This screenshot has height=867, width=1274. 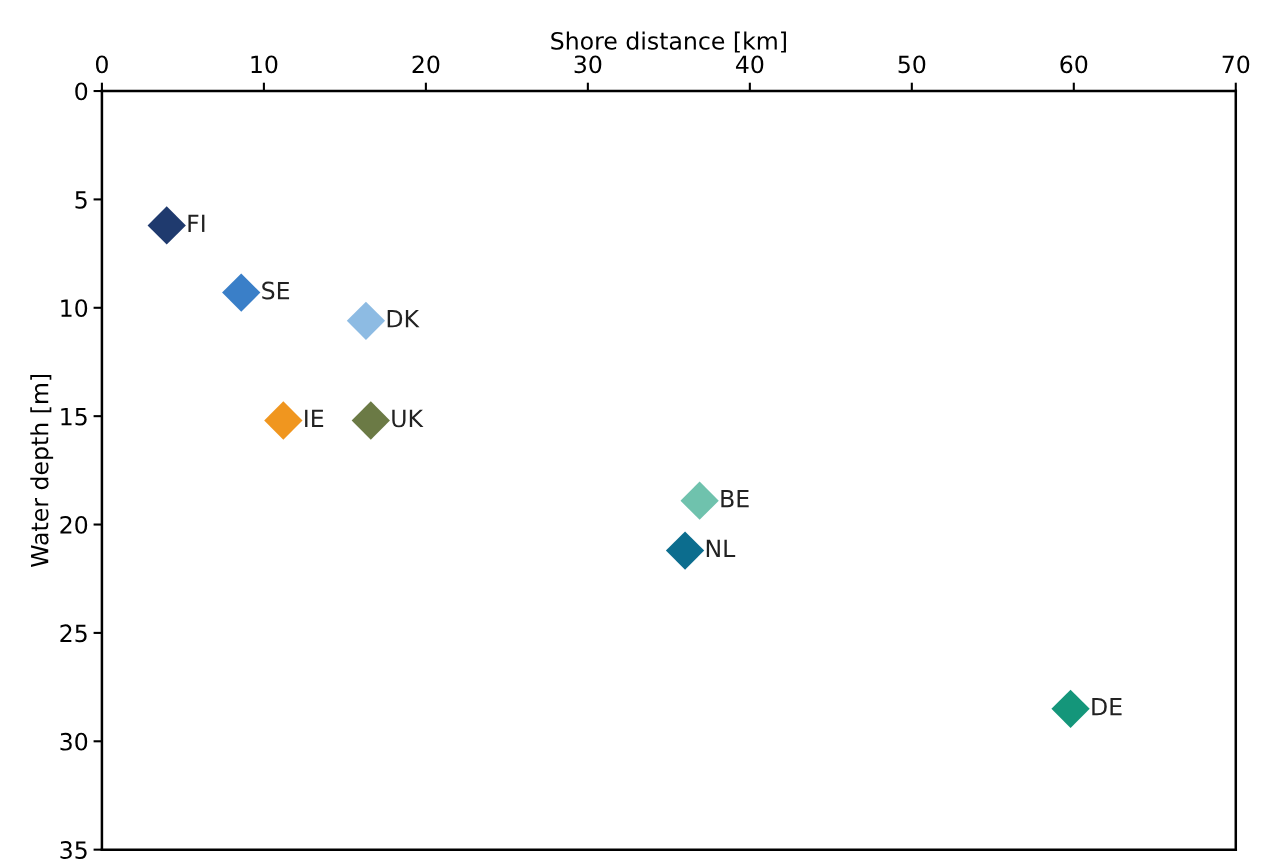 I want to click on y-tick-label: 10, so click(x=74, y=308).